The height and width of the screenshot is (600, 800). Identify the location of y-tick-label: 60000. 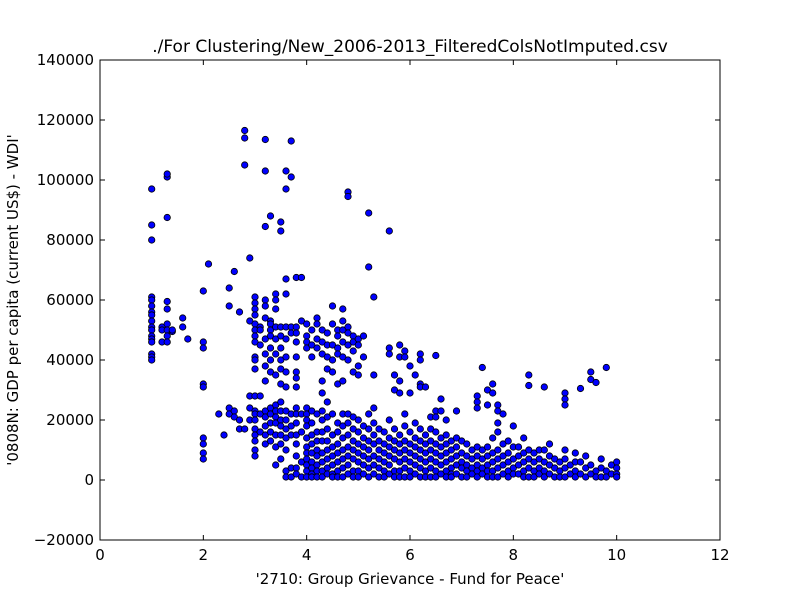
(70, 300).